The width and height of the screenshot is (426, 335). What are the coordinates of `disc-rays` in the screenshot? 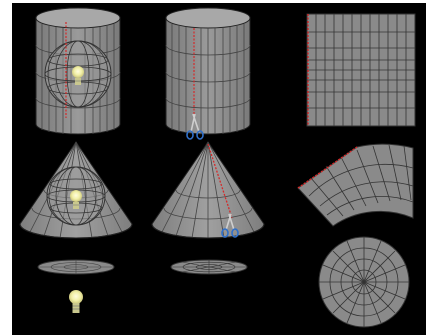 It's located at (364, 282).